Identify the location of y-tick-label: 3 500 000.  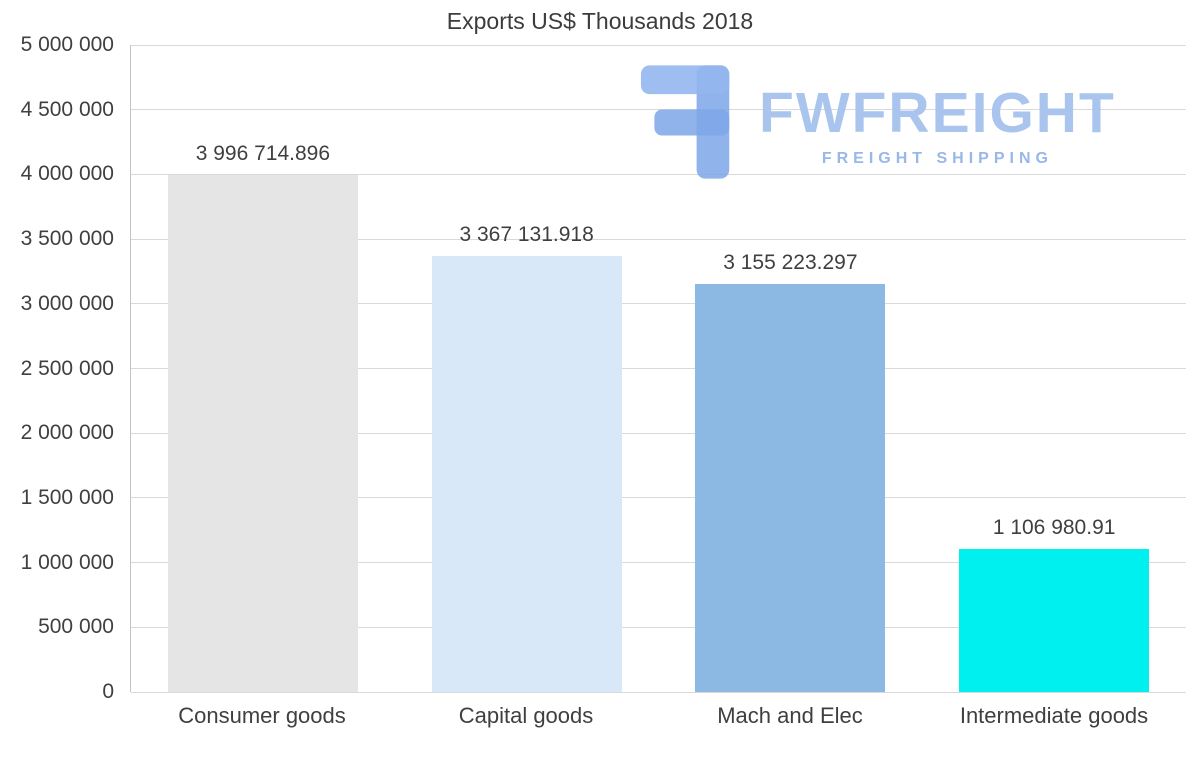
(67, 239).